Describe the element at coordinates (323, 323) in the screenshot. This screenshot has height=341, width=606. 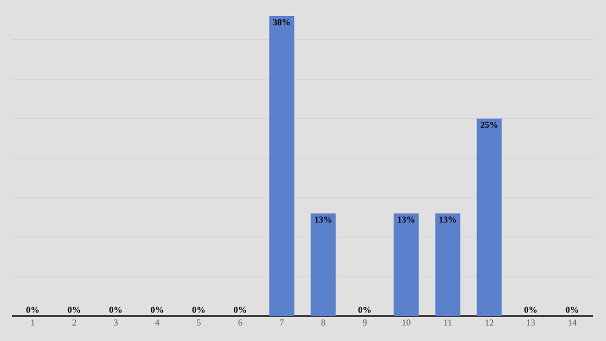
I see `x-tick-label: 8` at that location.